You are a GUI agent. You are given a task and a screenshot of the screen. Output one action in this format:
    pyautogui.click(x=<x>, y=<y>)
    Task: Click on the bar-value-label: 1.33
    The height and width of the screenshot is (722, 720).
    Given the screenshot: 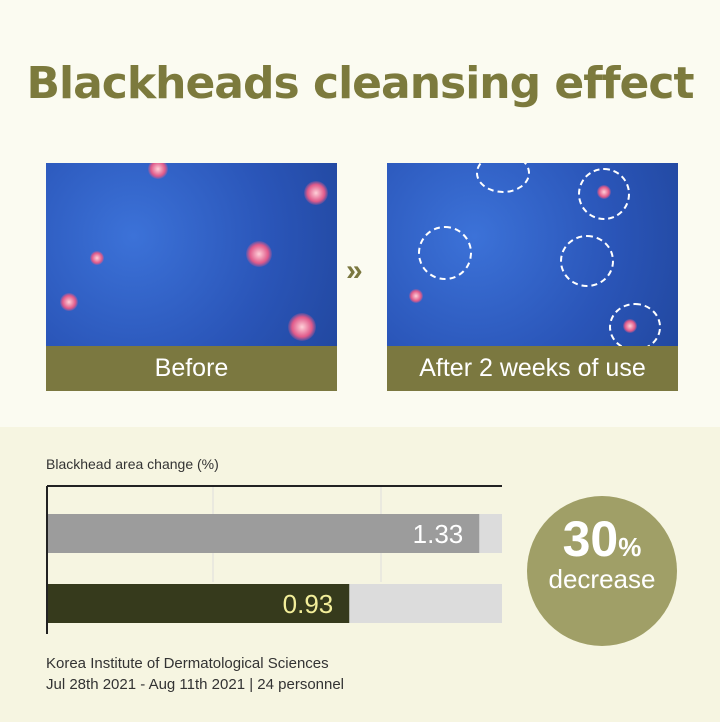 What is the action you would take?
    pyautogui.click(x=438, y=534)
    